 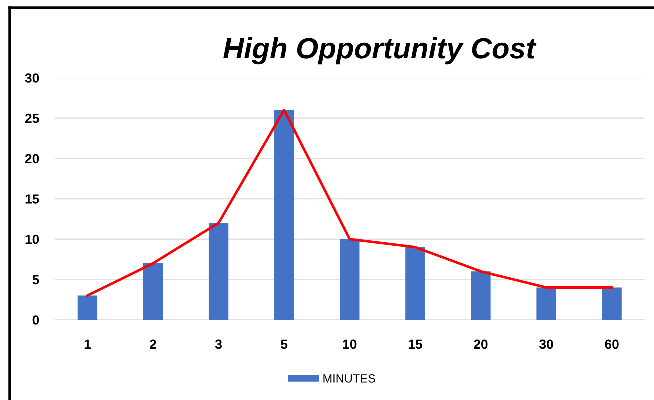 I want to click on legend-label: MINUTES, so click(x=350, y=378).